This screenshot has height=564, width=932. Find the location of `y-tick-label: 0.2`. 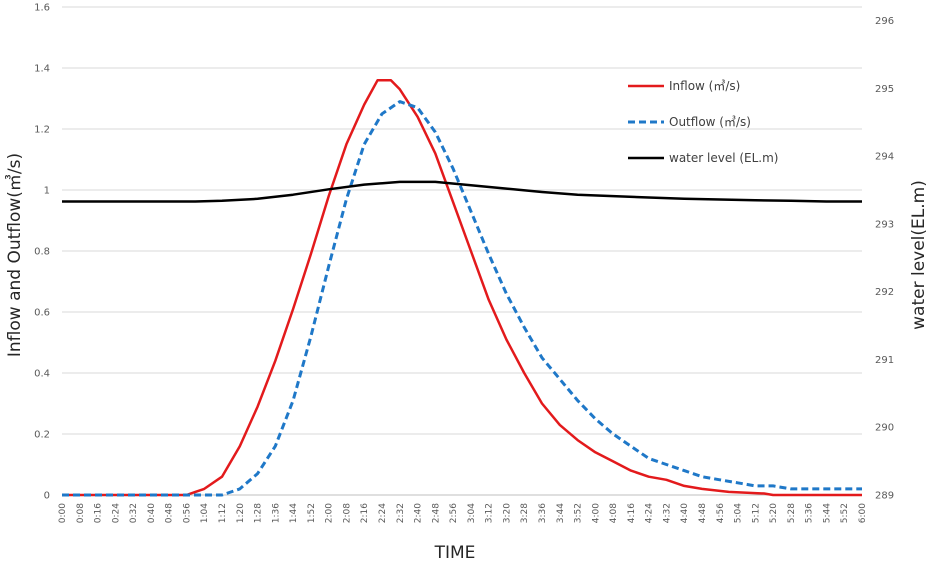

y-tick-label: 0.2 is located at coordinates (42, 435).